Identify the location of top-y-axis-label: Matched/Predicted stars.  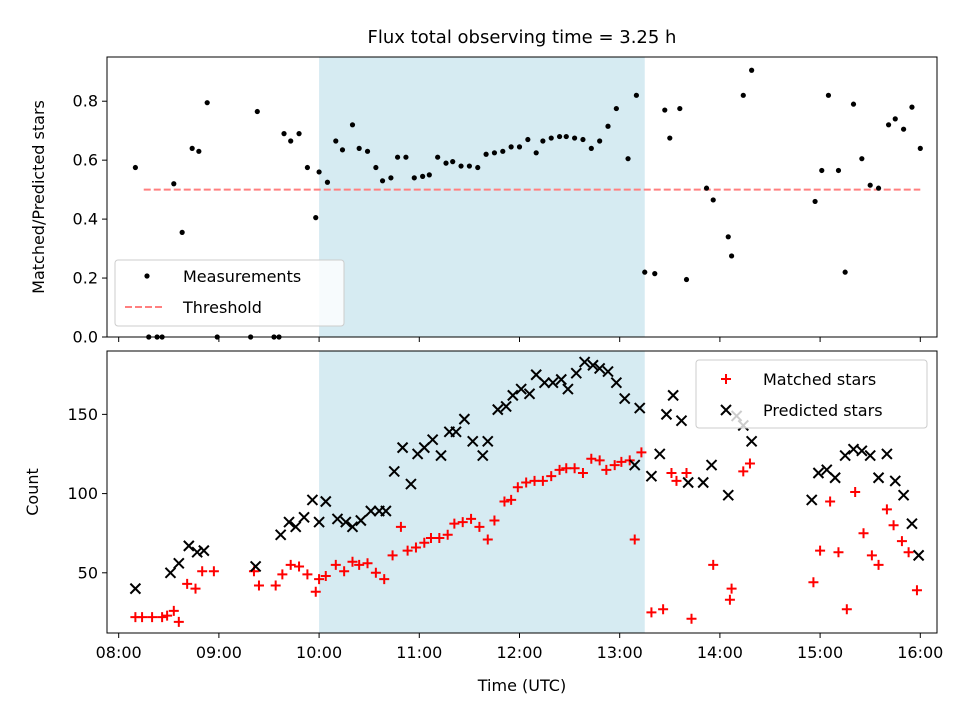
(38, 197).